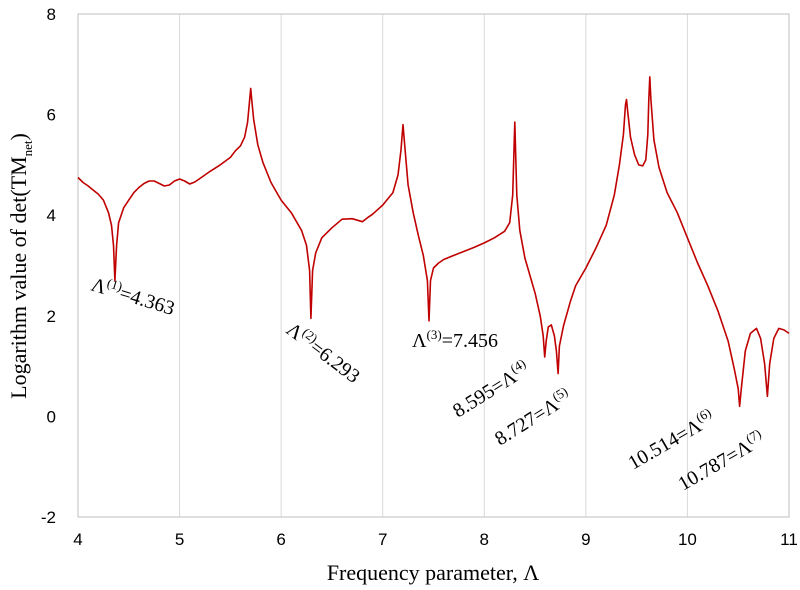 The image size is (800, 590). I want to click on annotation-1: Λ(1)=4.363, so click(134, 295).